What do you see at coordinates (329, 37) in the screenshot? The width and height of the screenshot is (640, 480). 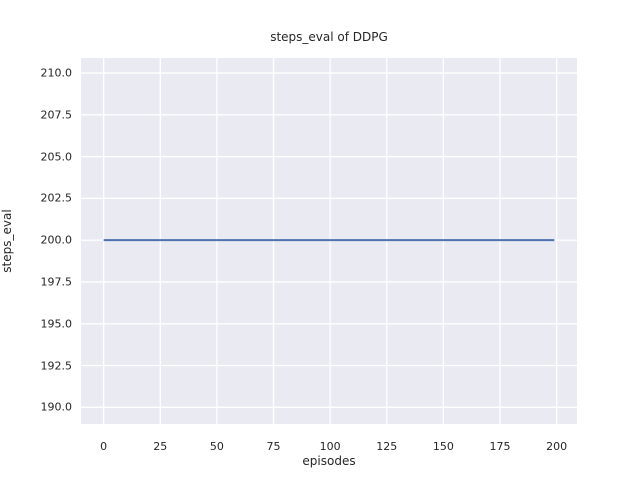 I see `chart-title: steps_eval of DDPG` at bounding box center [329, 37].